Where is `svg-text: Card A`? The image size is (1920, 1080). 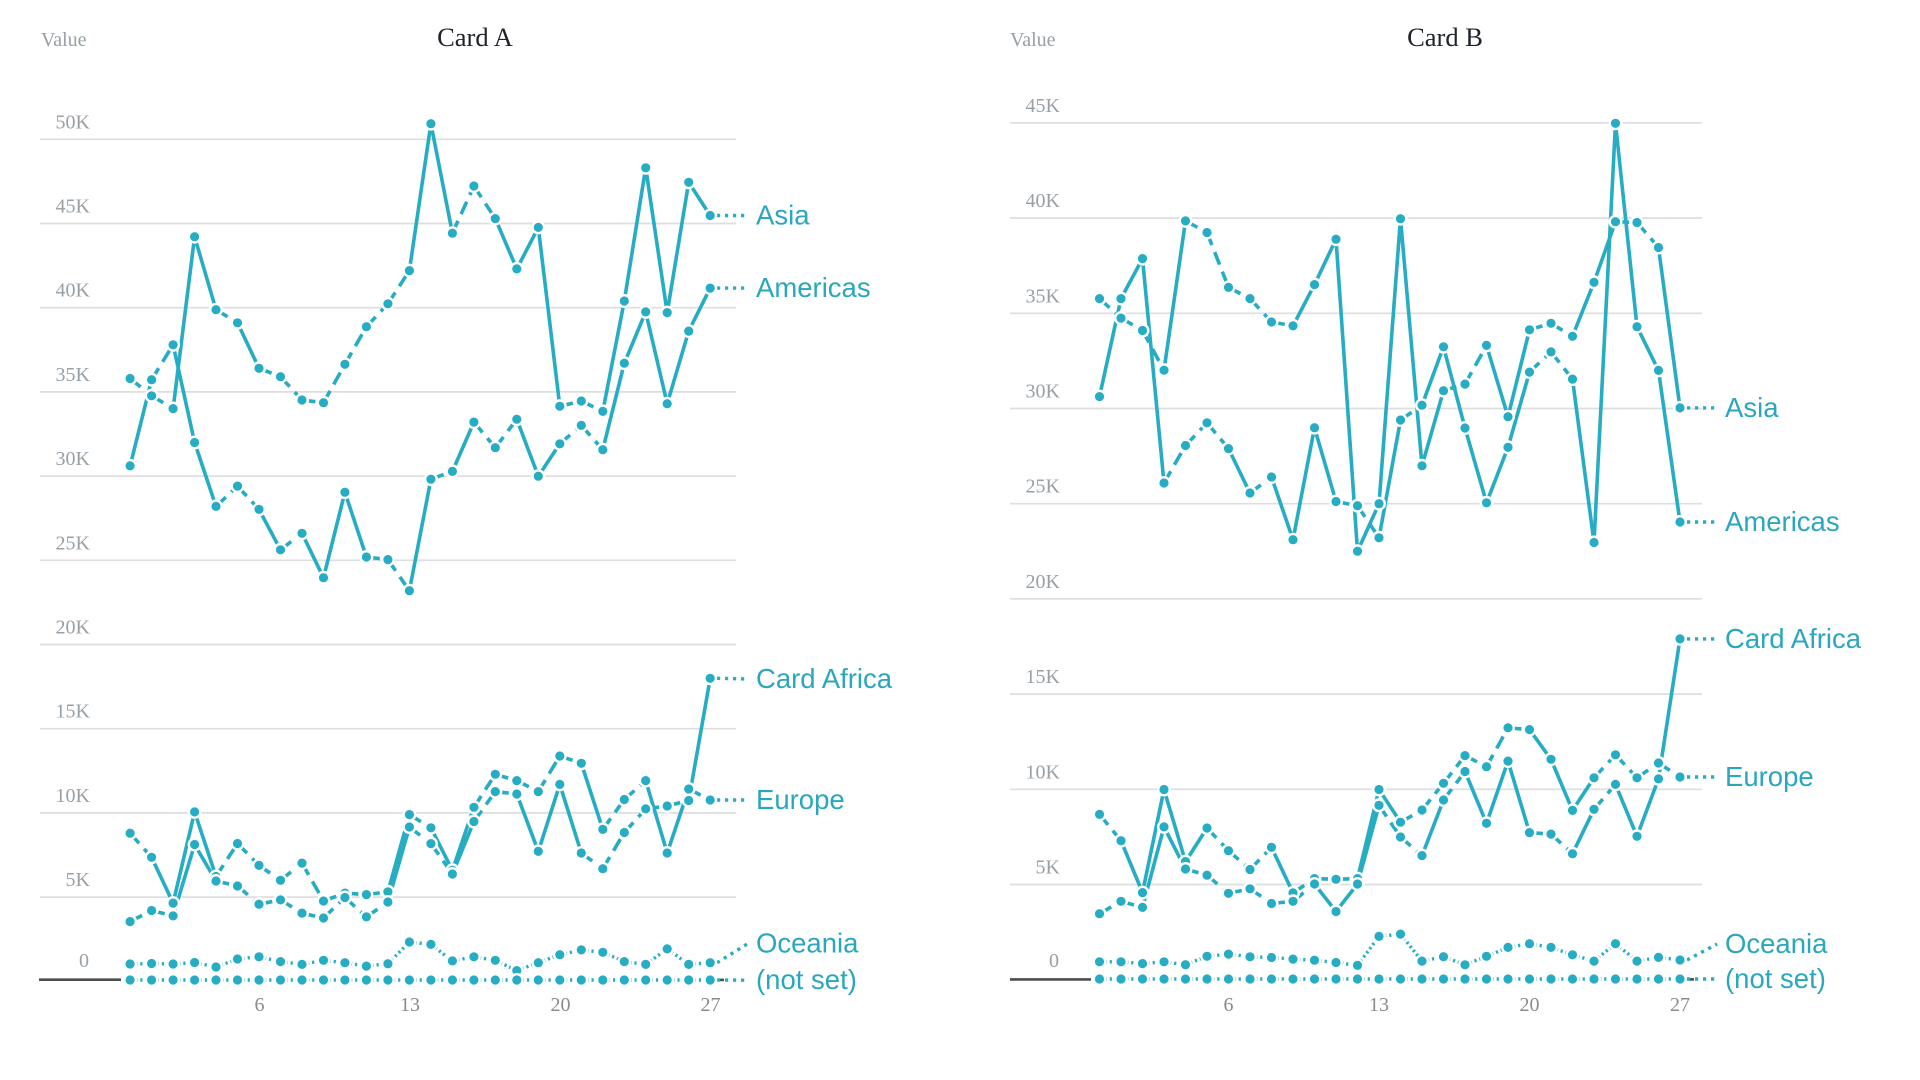 svg-text: Card A is located at coordinates (475, 37).